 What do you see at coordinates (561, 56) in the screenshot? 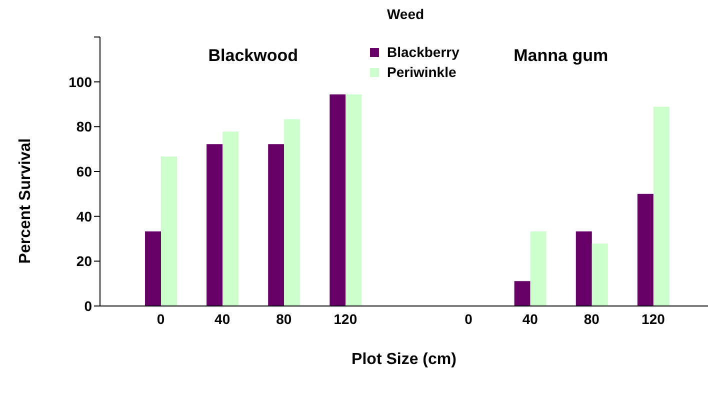
I see `annotation: Manna gum` at bounding box center [561, 56].